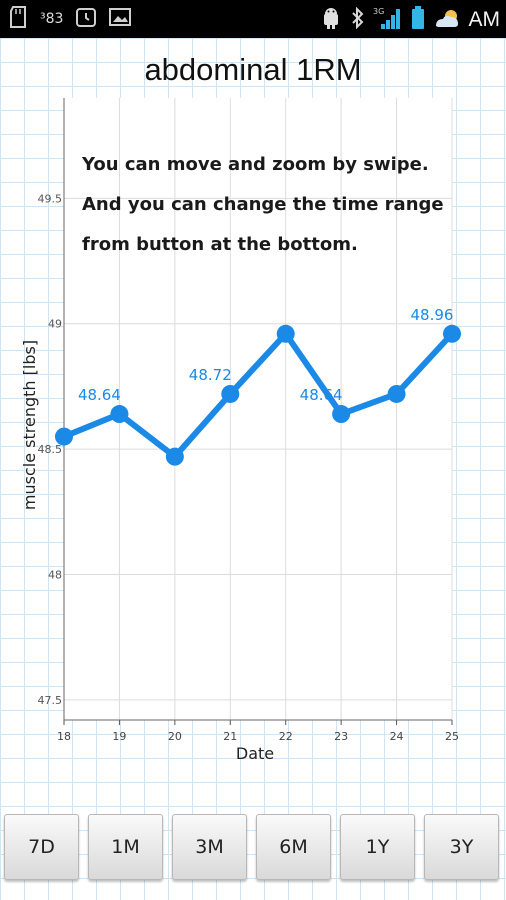  What do you see at coordinates (358, 19) in the screenshot?
I see `bluetooth-icon` at bounding box center [358, 19].